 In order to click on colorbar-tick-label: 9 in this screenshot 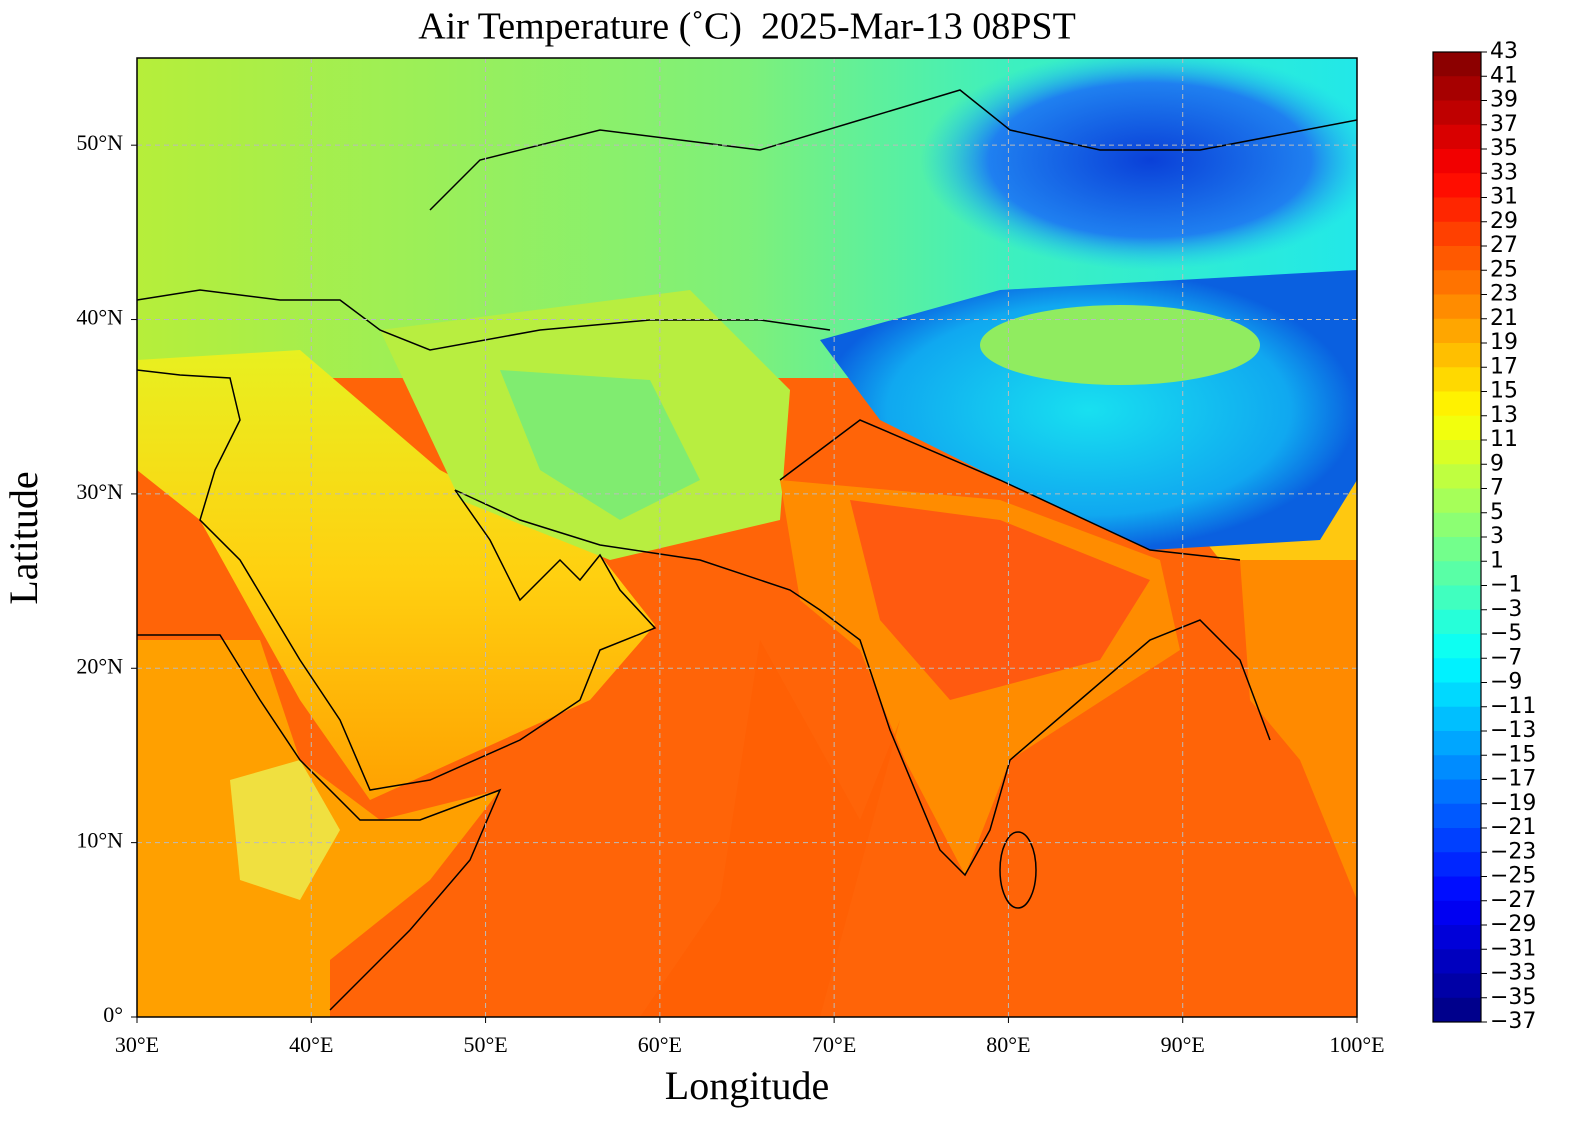, I will do `click(1497, 463)`.